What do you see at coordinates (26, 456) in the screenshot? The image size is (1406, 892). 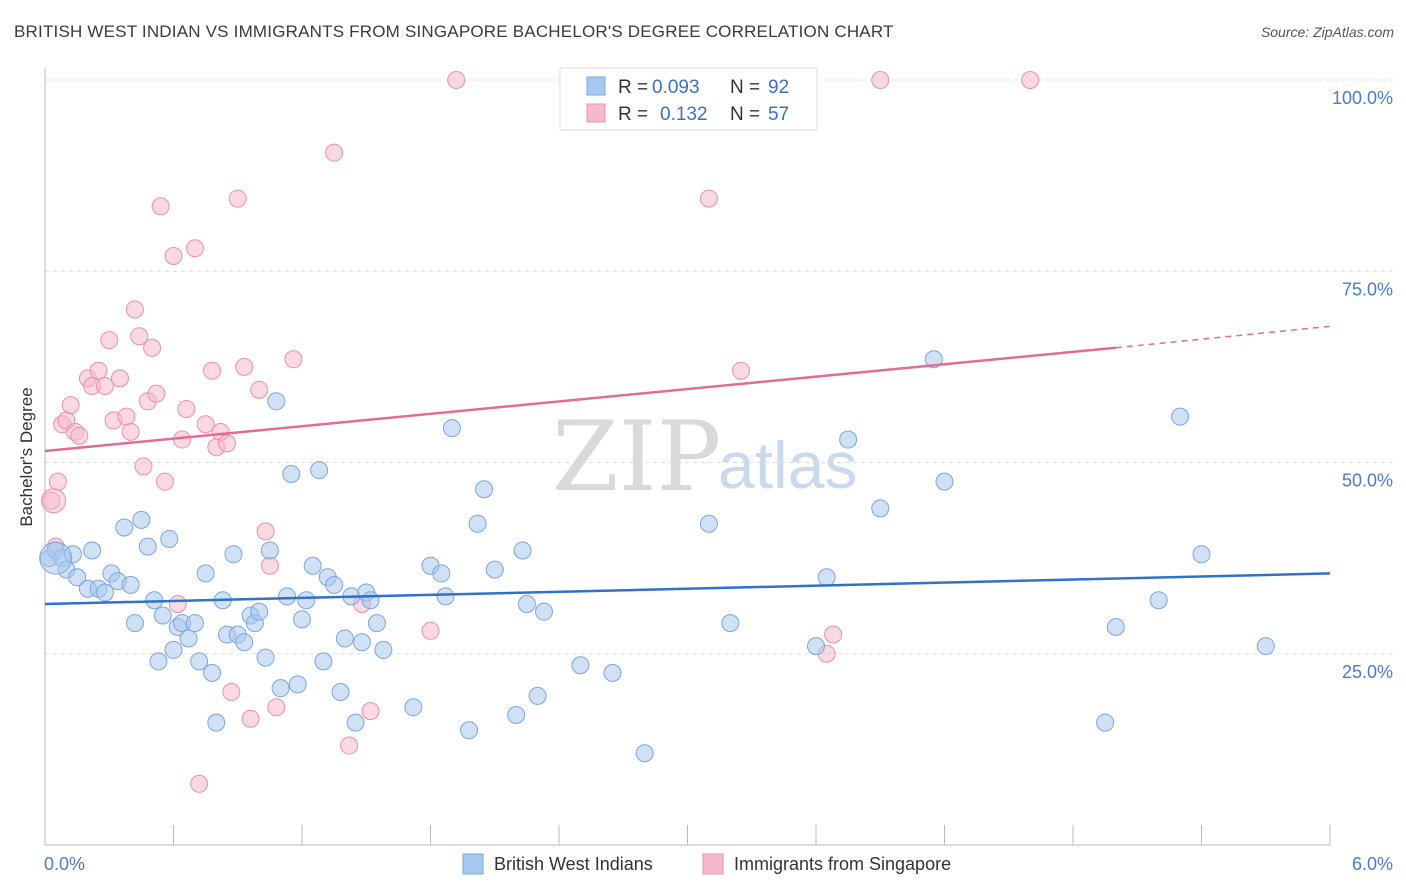 I see `y-axis-label: Bachelor's Degree` at bounding box center [26, 456].